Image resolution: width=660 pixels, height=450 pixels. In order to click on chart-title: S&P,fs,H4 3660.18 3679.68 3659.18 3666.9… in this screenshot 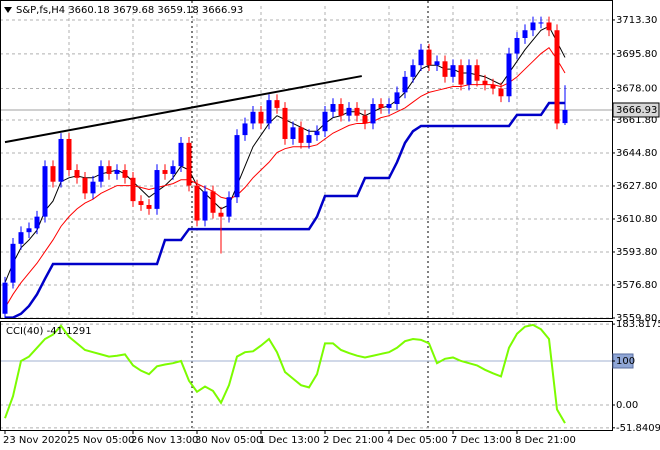, I will do `click(129, 10)`.